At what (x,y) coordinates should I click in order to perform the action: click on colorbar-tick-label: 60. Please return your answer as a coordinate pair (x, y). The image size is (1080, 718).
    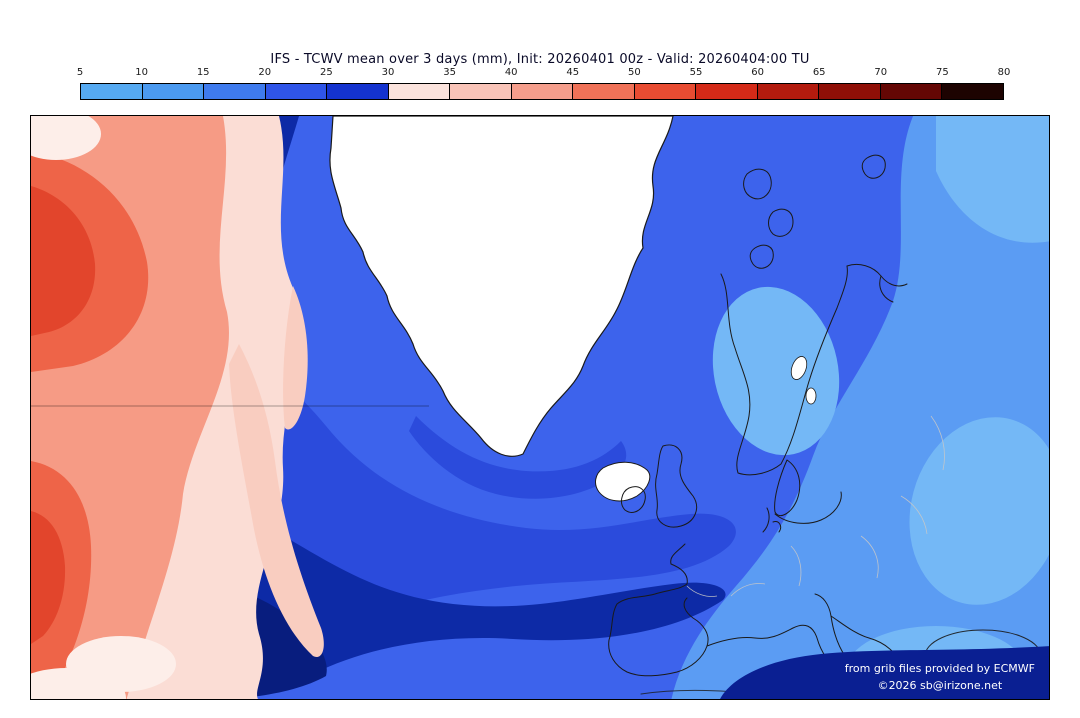
    Looking at the image, I should click on (757, 72).